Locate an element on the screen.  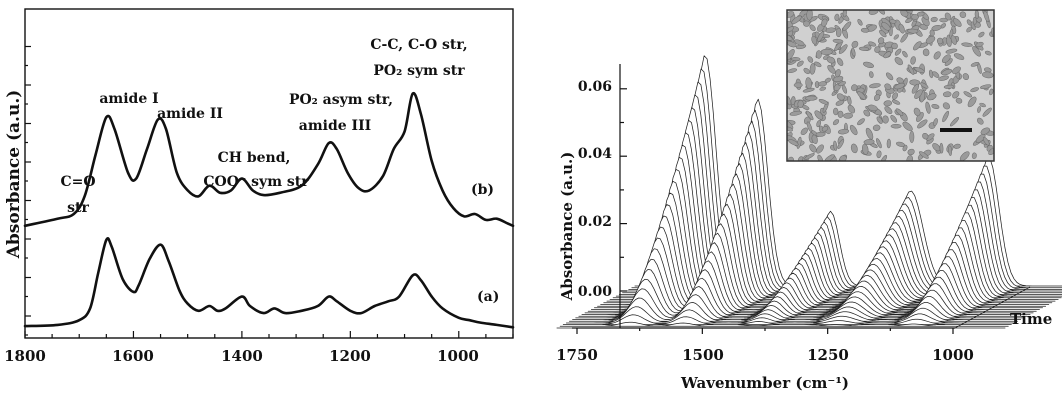
x-tick-label: 1600 is located at coordinates (133, 356).